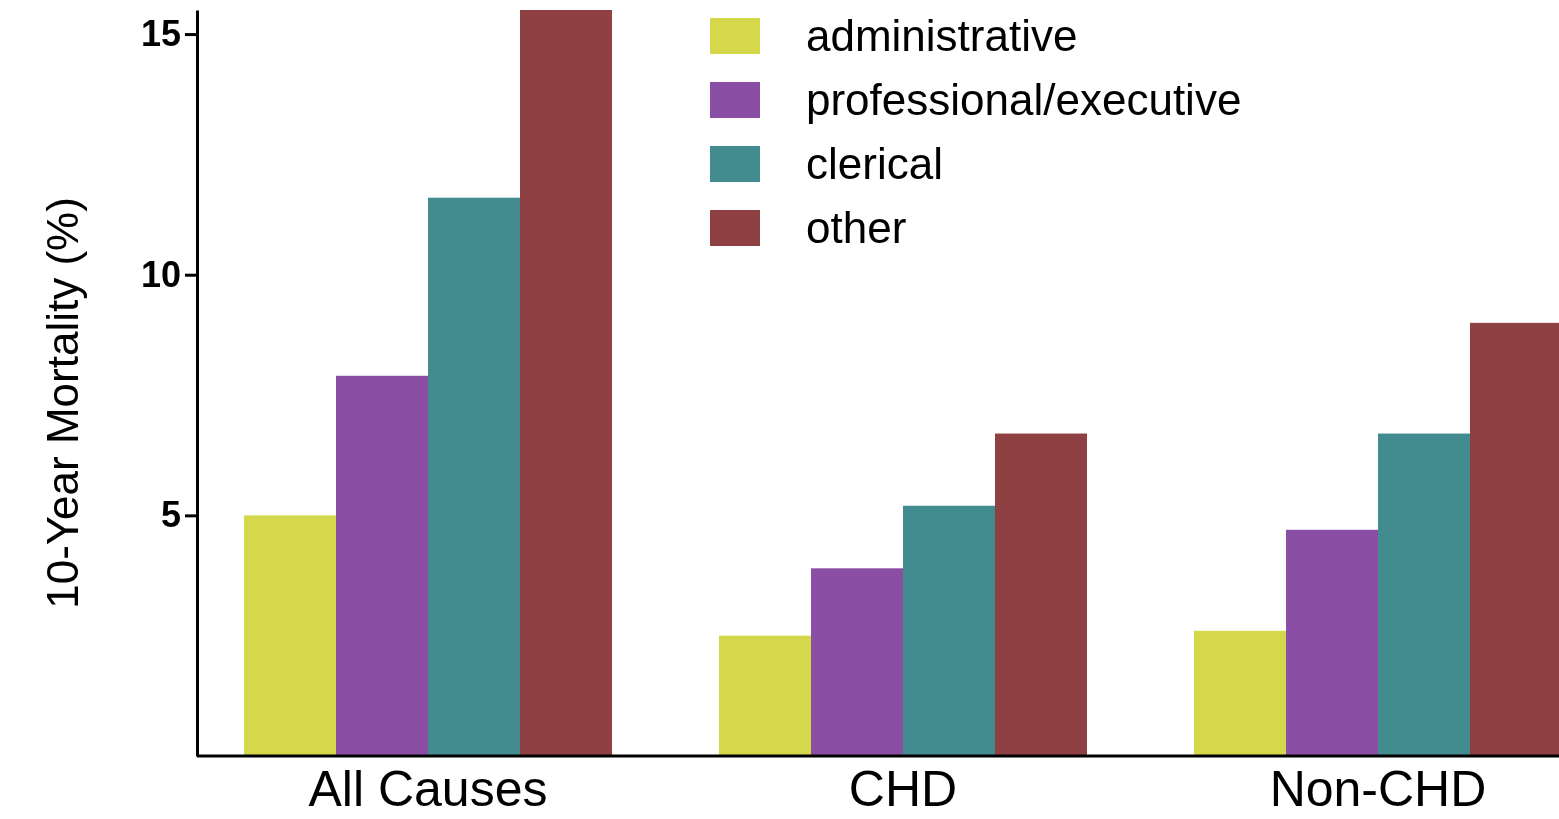  I want to click on legend-label: other, so click(856, 228).